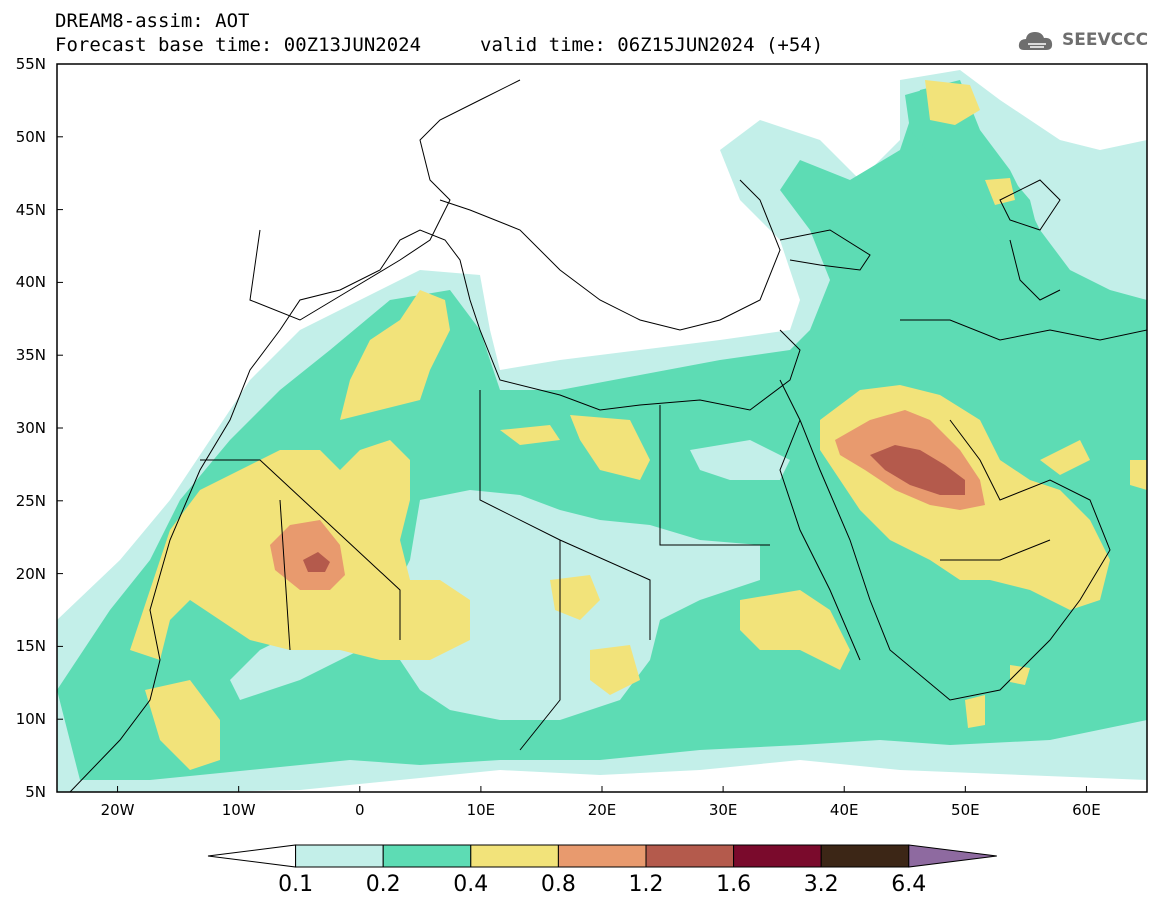  What do you see at coordinates (30, 573) in the screenshot?
I see `lat-label: 20N` at bounding box center [30, 573].